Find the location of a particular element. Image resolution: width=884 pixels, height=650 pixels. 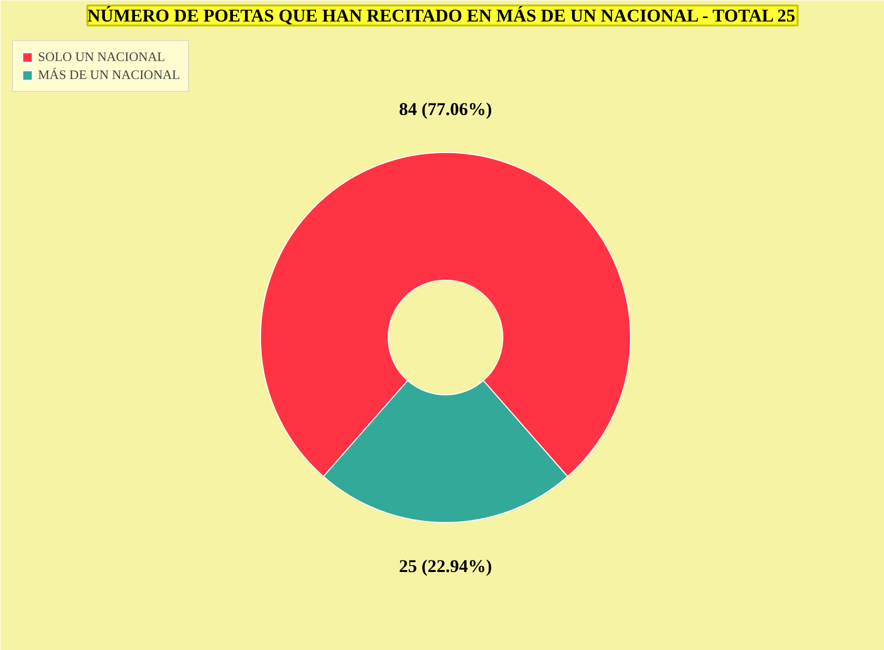

data-label: 25 (22.94%) is located at coordinates (445, 566).